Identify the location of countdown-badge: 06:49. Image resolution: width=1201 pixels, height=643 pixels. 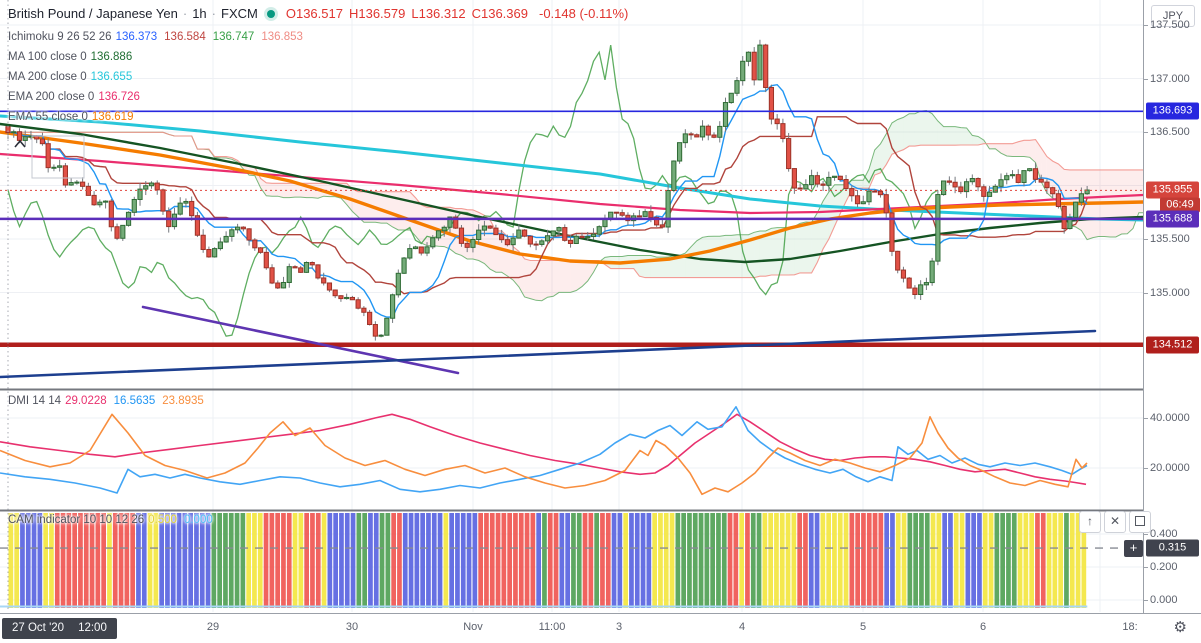
(1180, 205).